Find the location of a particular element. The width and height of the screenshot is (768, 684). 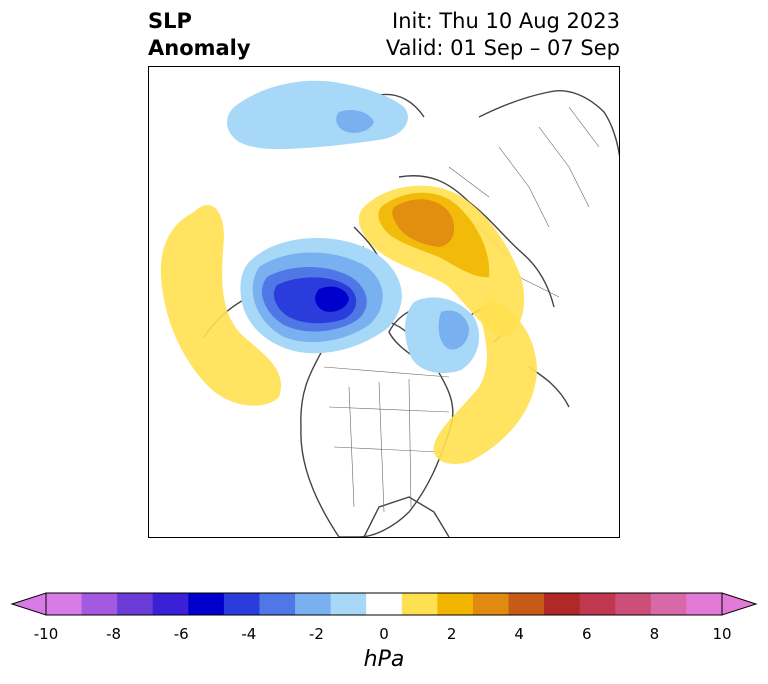

colorbar-tick-label: 8 is located at coordinates (654, 634).